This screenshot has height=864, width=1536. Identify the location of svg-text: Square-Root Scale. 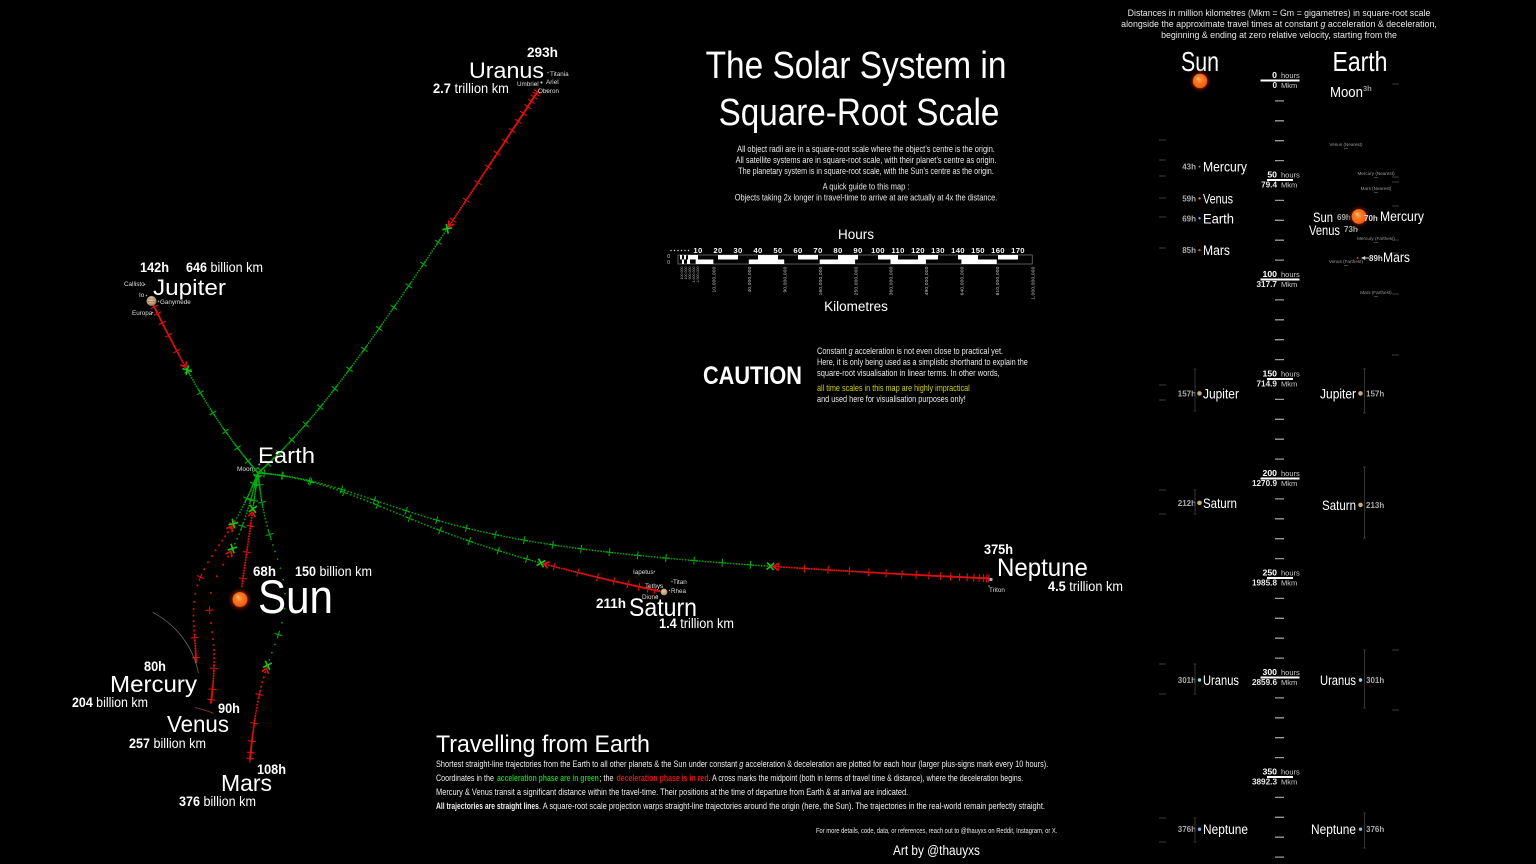
(859, 112).